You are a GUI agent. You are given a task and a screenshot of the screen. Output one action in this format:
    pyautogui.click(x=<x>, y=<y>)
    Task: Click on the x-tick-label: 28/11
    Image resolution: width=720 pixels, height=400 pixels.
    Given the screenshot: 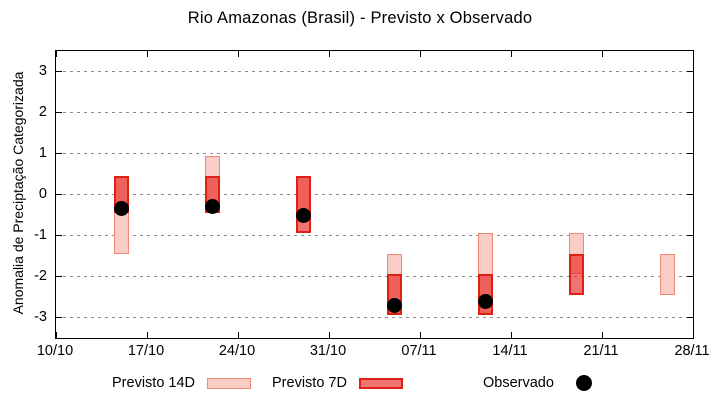 What is the action you would take?
    pyautogui.click(x=692, y=351)
    